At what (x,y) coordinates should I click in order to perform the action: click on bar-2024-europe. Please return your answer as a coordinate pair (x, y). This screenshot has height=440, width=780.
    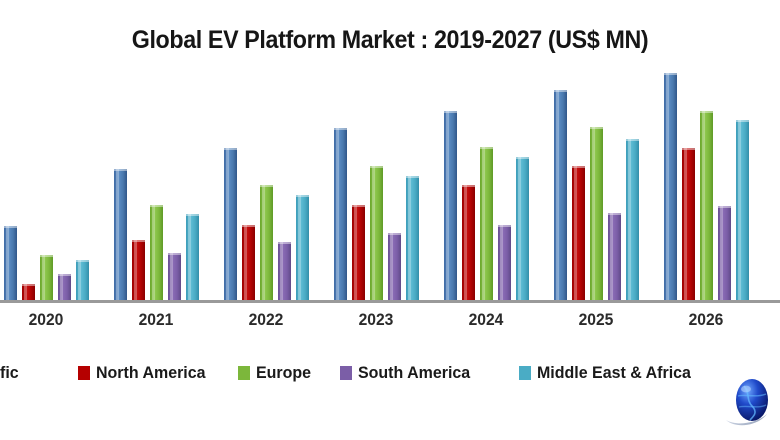
    Looking at the image, I should click on (486, 224).